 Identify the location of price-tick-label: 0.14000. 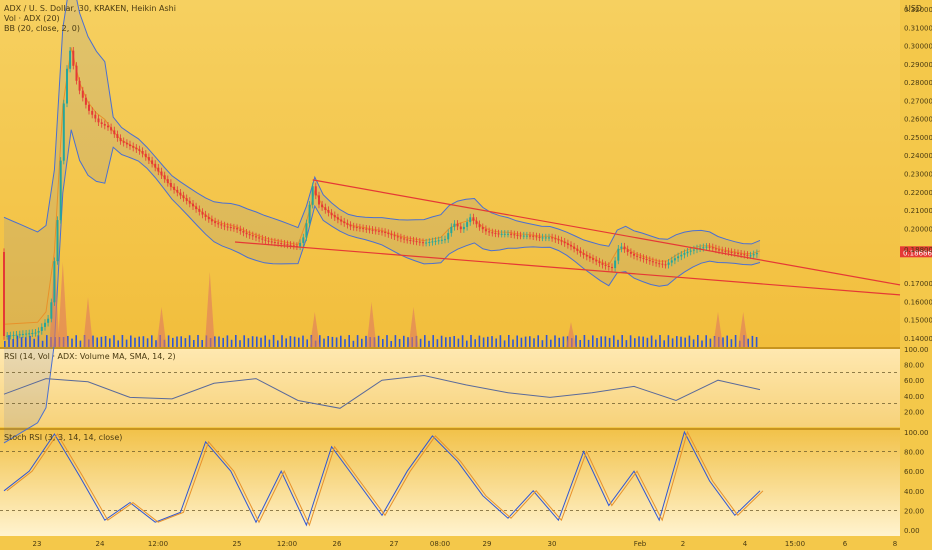
(918, 339).